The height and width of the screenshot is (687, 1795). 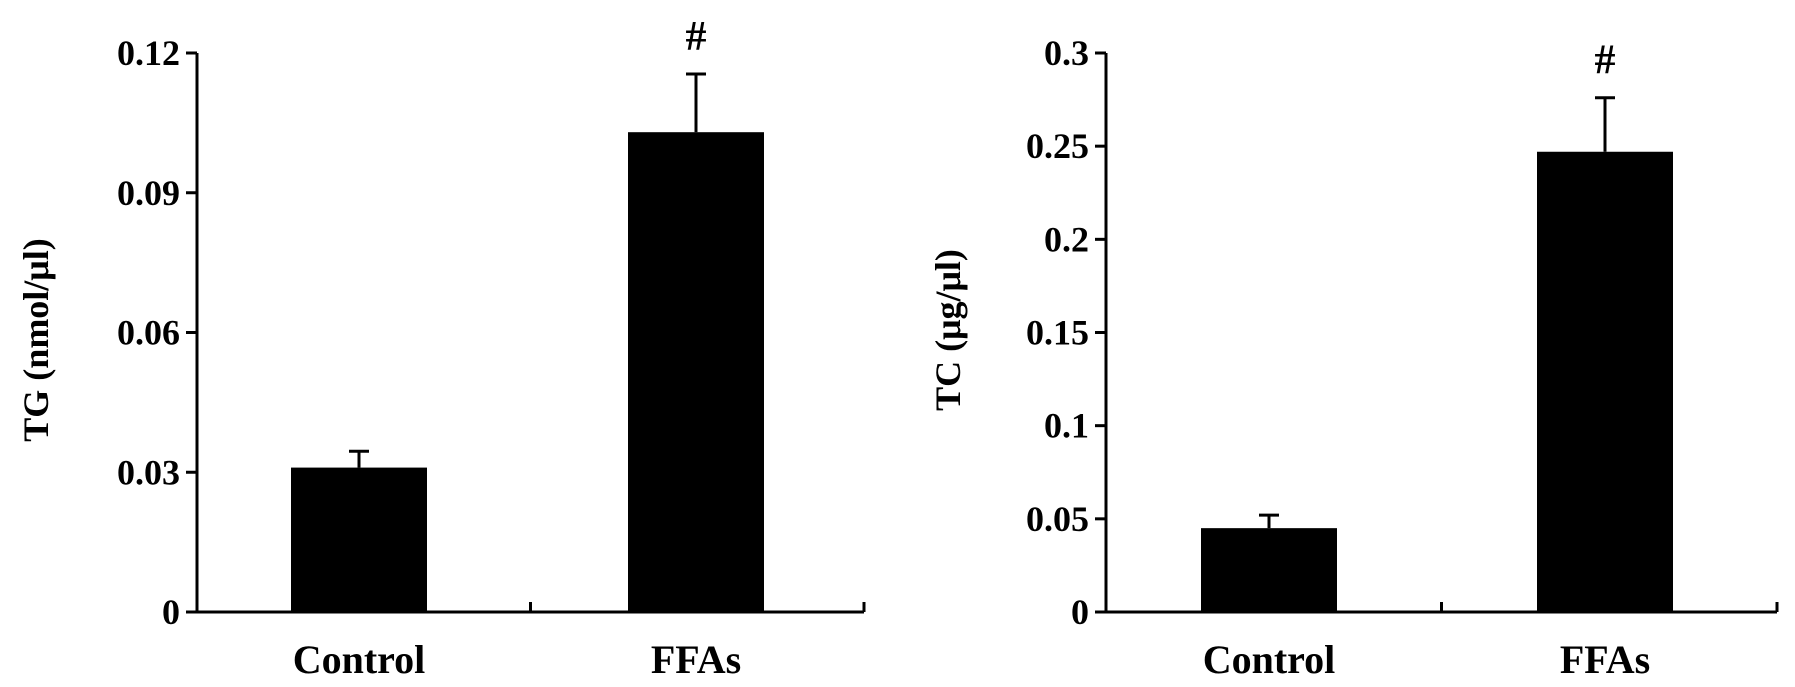 What do you see at coordinates (1057, 333) in the screenshot?
I see `y-tick-label: 0.15` at bounding box center [1057, 333].